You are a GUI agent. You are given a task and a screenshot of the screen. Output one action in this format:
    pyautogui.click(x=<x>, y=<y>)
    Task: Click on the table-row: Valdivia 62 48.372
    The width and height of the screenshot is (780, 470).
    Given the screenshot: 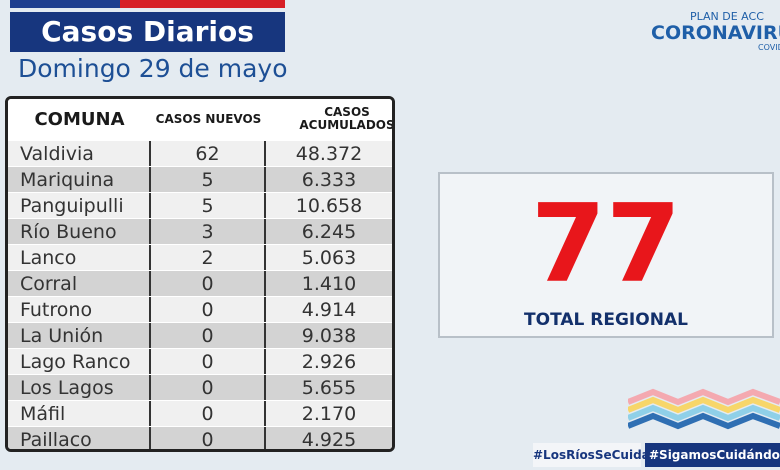 What is the action you would take?
    pyautogui.click(x=200, y=153)
    